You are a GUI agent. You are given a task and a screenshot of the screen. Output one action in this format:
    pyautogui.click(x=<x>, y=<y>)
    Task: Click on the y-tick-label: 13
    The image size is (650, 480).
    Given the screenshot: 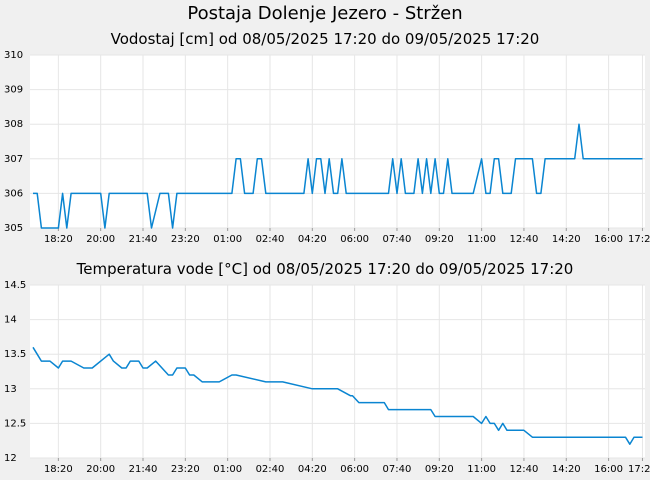 What is the action you would take?
    pyautogui.click(x=10, y=389)
    